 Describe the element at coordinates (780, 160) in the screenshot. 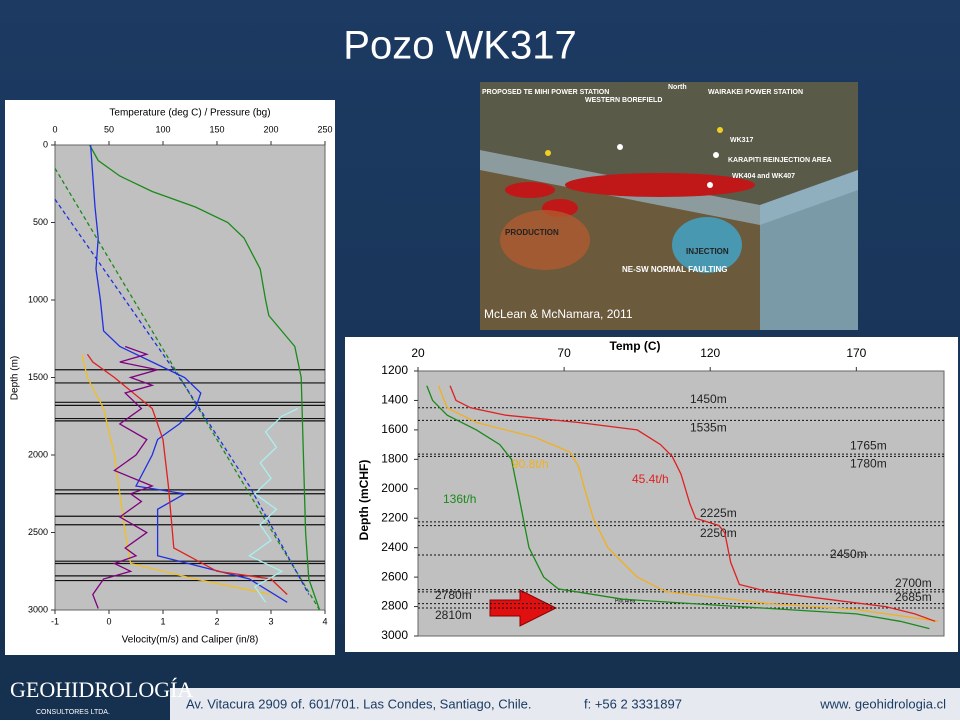

I see `image-label: KARAPITI REINJECTION AREA` at that location.